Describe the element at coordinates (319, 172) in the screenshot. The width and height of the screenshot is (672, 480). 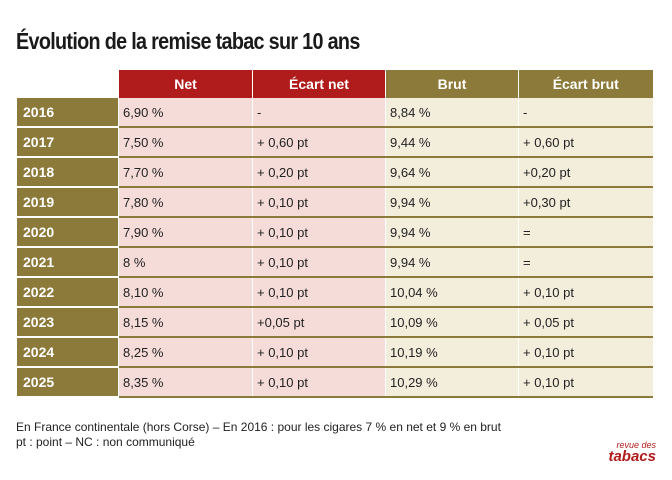
I see `value-cell: + 0,20 pt` at that location.